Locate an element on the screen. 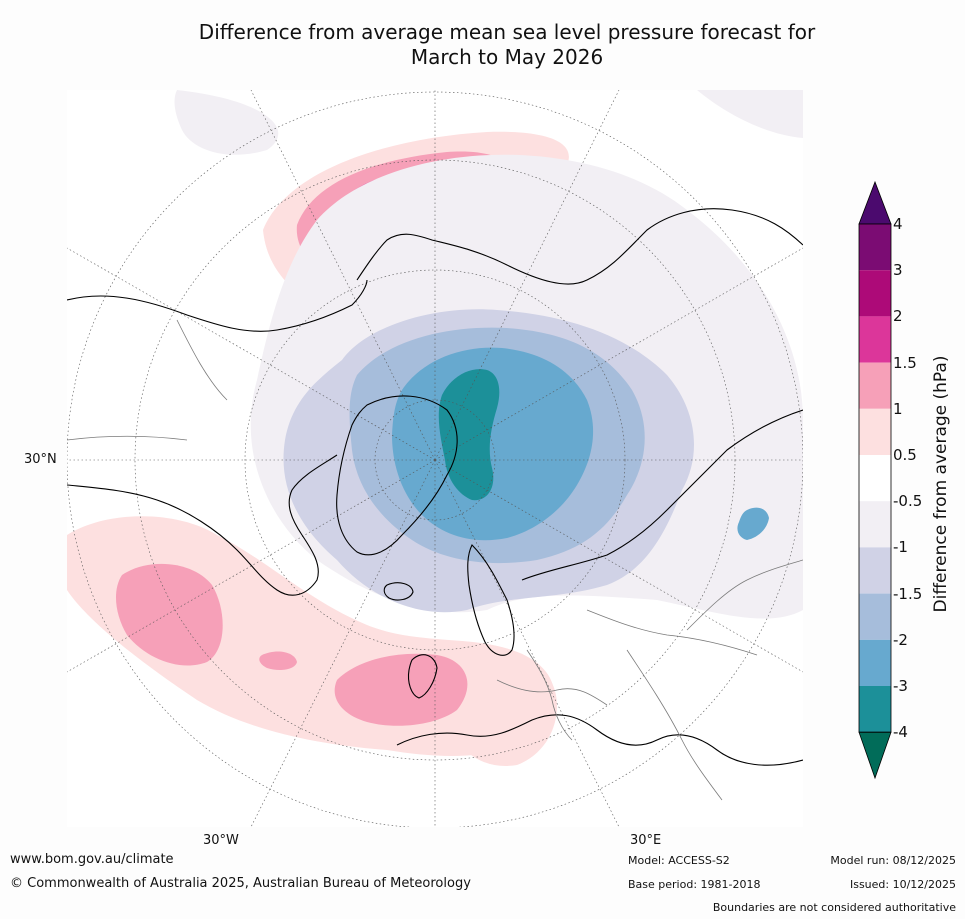 Image resolution: width=965 pixels, height=919 pixels. anomaly-pos-1-atlantic-mid is located at coordinates (278, 660).